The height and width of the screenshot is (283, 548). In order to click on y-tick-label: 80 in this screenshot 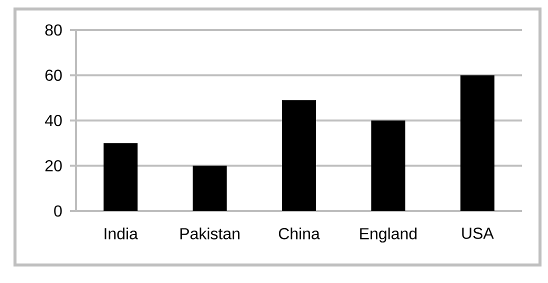, I will do `click(53, 30)`.